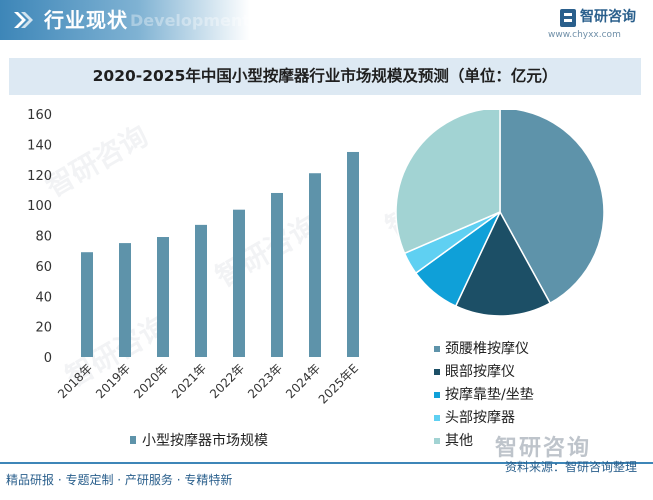  Describe the element at coordinates (224, 20) in the screenshot. I see `header-subtitle-watermark: Development history` at that location.